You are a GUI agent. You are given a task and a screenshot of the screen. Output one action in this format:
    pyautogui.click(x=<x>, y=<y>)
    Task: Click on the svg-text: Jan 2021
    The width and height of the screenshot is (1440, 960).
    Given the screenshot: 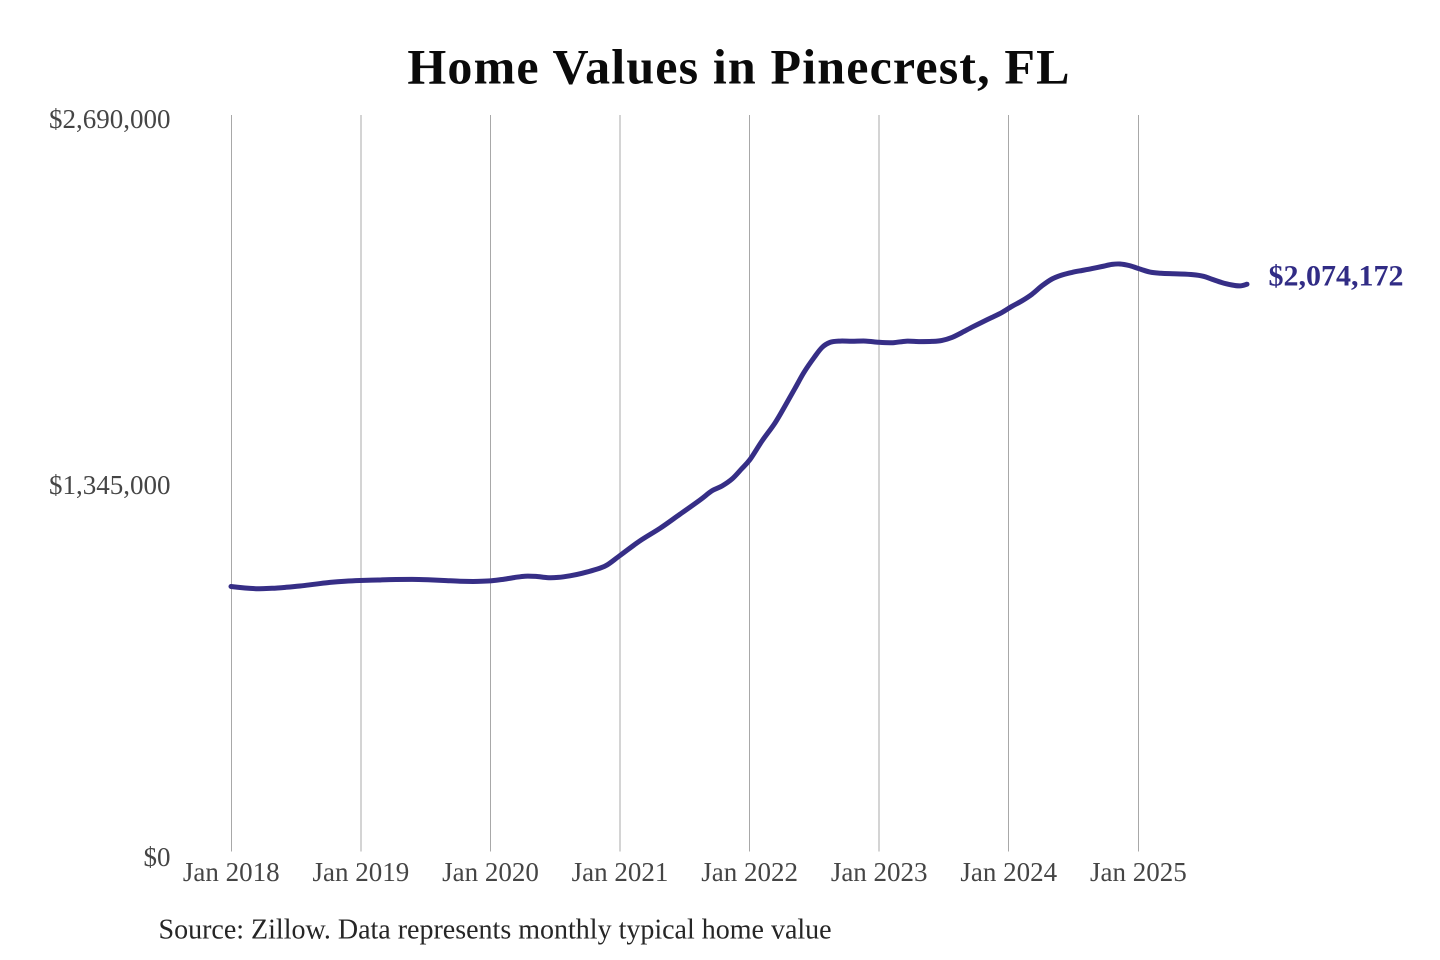 What is the action you would take?
    pyautogui.click(x=620, y=872)
    